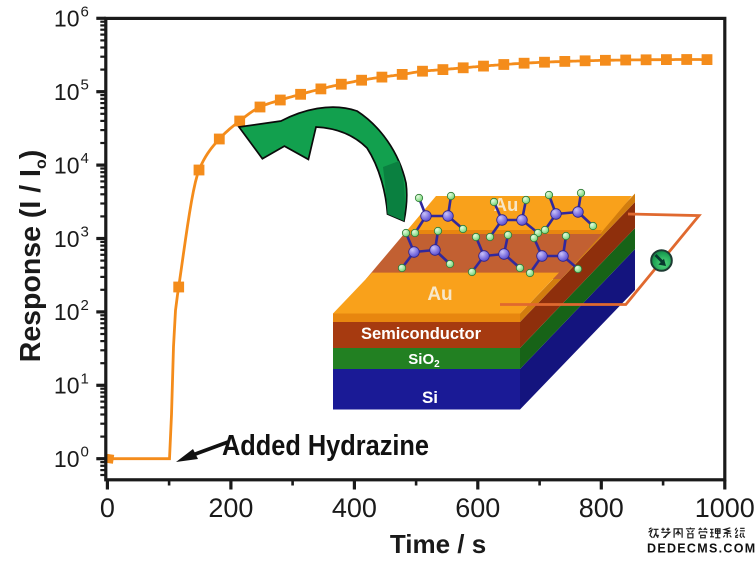  Describe the element at coordinates (325, 446) in the screenshot. I see `svg-text: Added Hydrazine` at that location.